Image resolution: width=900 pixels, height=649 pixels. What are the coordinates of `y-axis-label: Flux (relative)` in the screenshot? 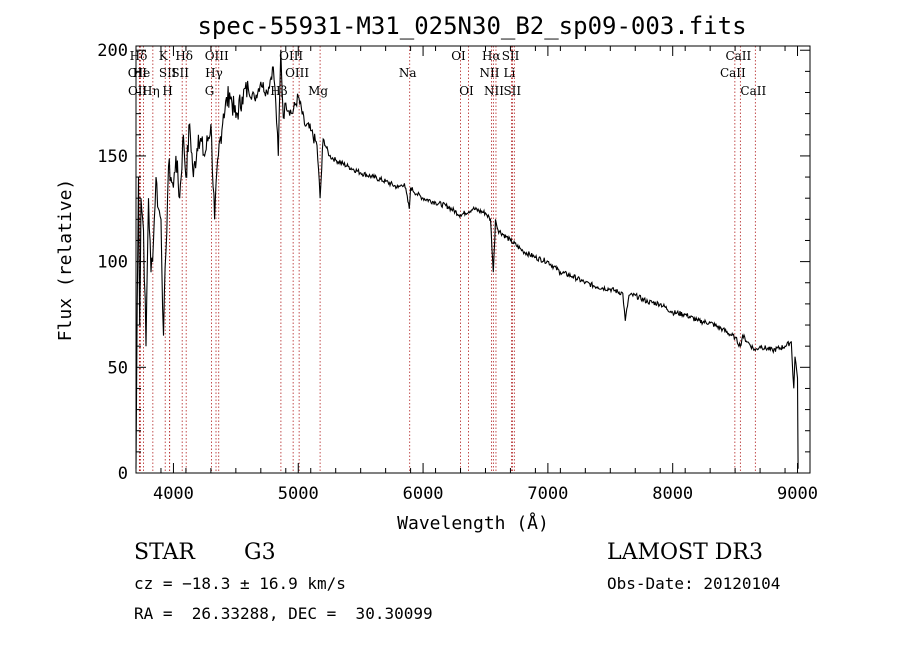 It's located at (65, 260).